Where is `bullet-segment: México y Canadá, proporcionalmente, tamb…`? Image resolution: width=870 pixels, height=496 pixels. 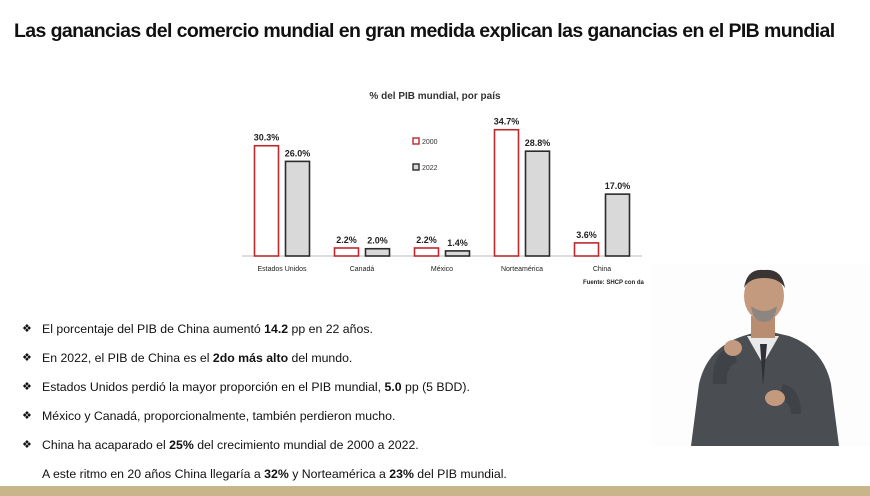
bullet-segment: México y Canadá, proporcionalmente, tamb… is located at coordinates (219, 415).